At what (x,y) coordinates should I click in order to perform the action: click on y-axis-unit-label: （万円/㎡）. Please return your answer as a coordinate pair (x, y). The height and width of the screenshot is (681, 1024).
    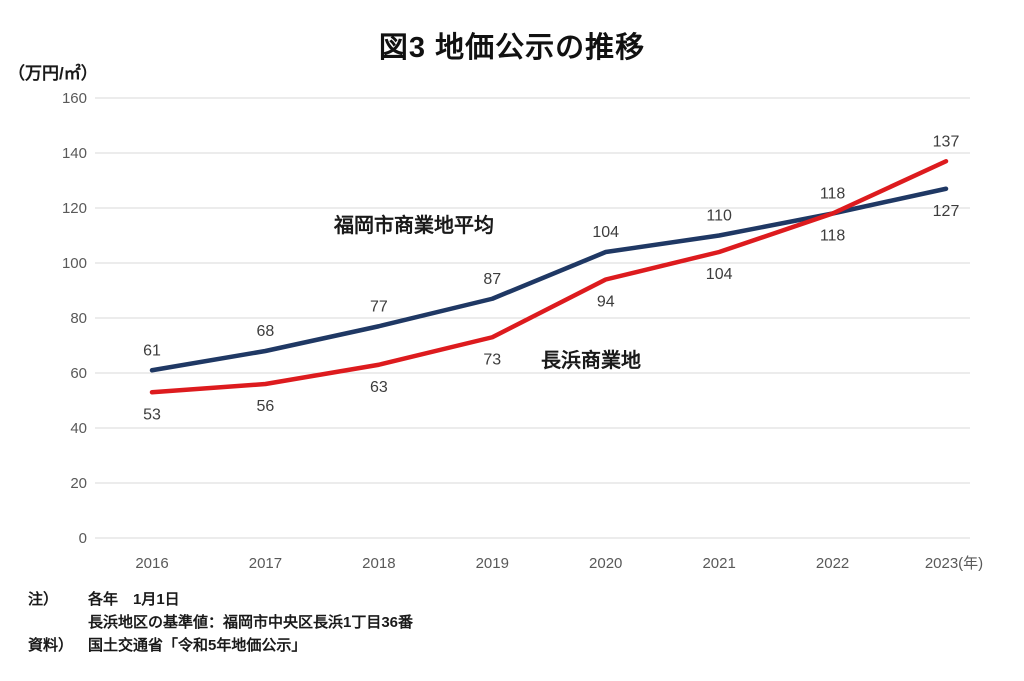
    Looking at the image, I should click on (53, 73).